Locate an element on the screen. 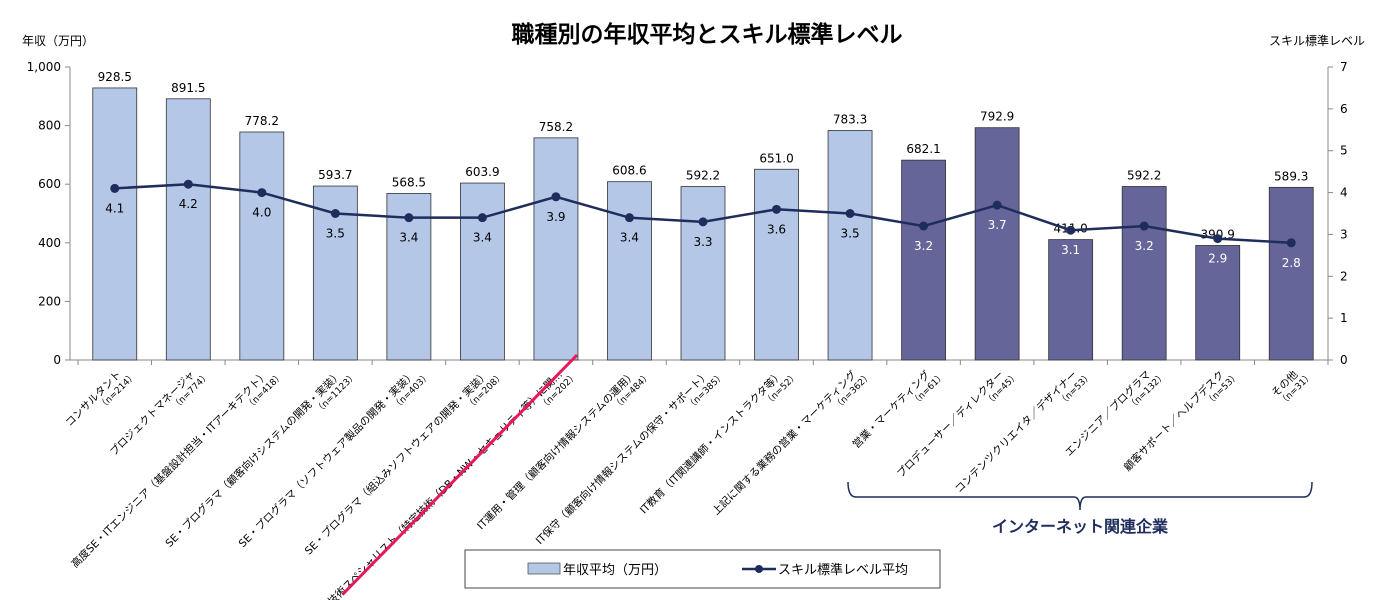 This screenshot has width=1395, height=600. legend-bar-swatch is located at coordinates (544, 568).